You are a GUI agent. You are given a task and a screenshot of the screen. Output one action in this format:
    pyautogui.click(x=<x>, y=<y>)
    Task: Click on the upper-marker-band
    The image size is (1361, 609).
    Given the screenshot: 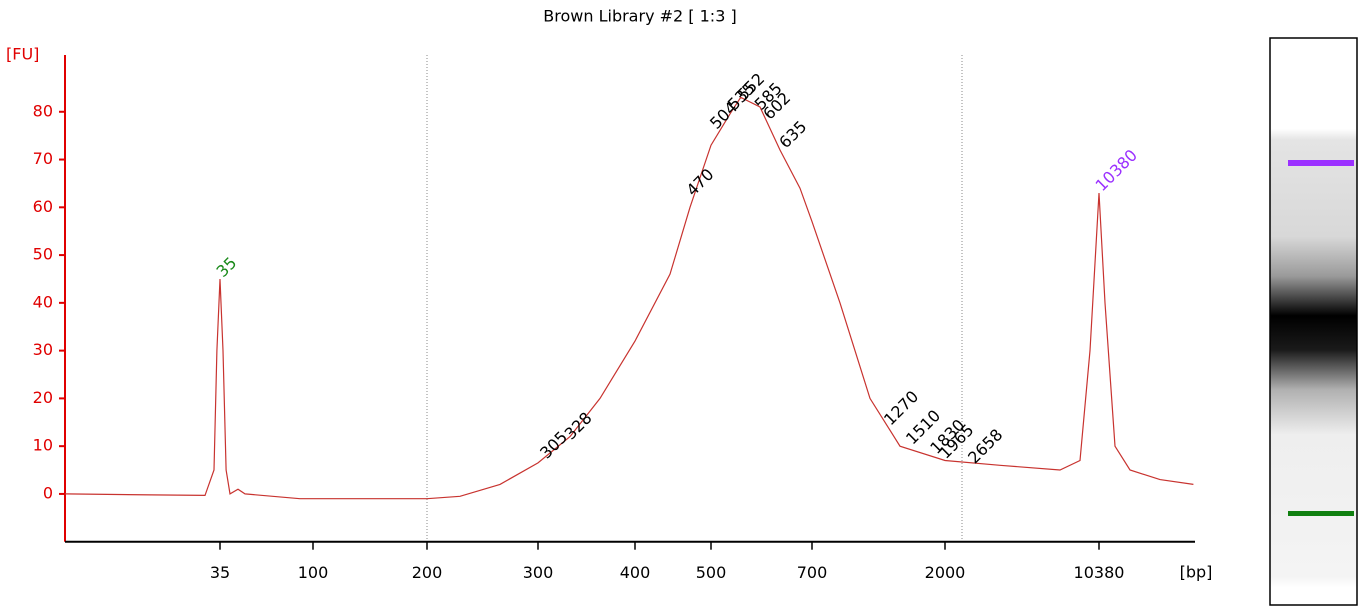 What is the action you would take?
    pyautogui.click(x=1321, y=163)
    